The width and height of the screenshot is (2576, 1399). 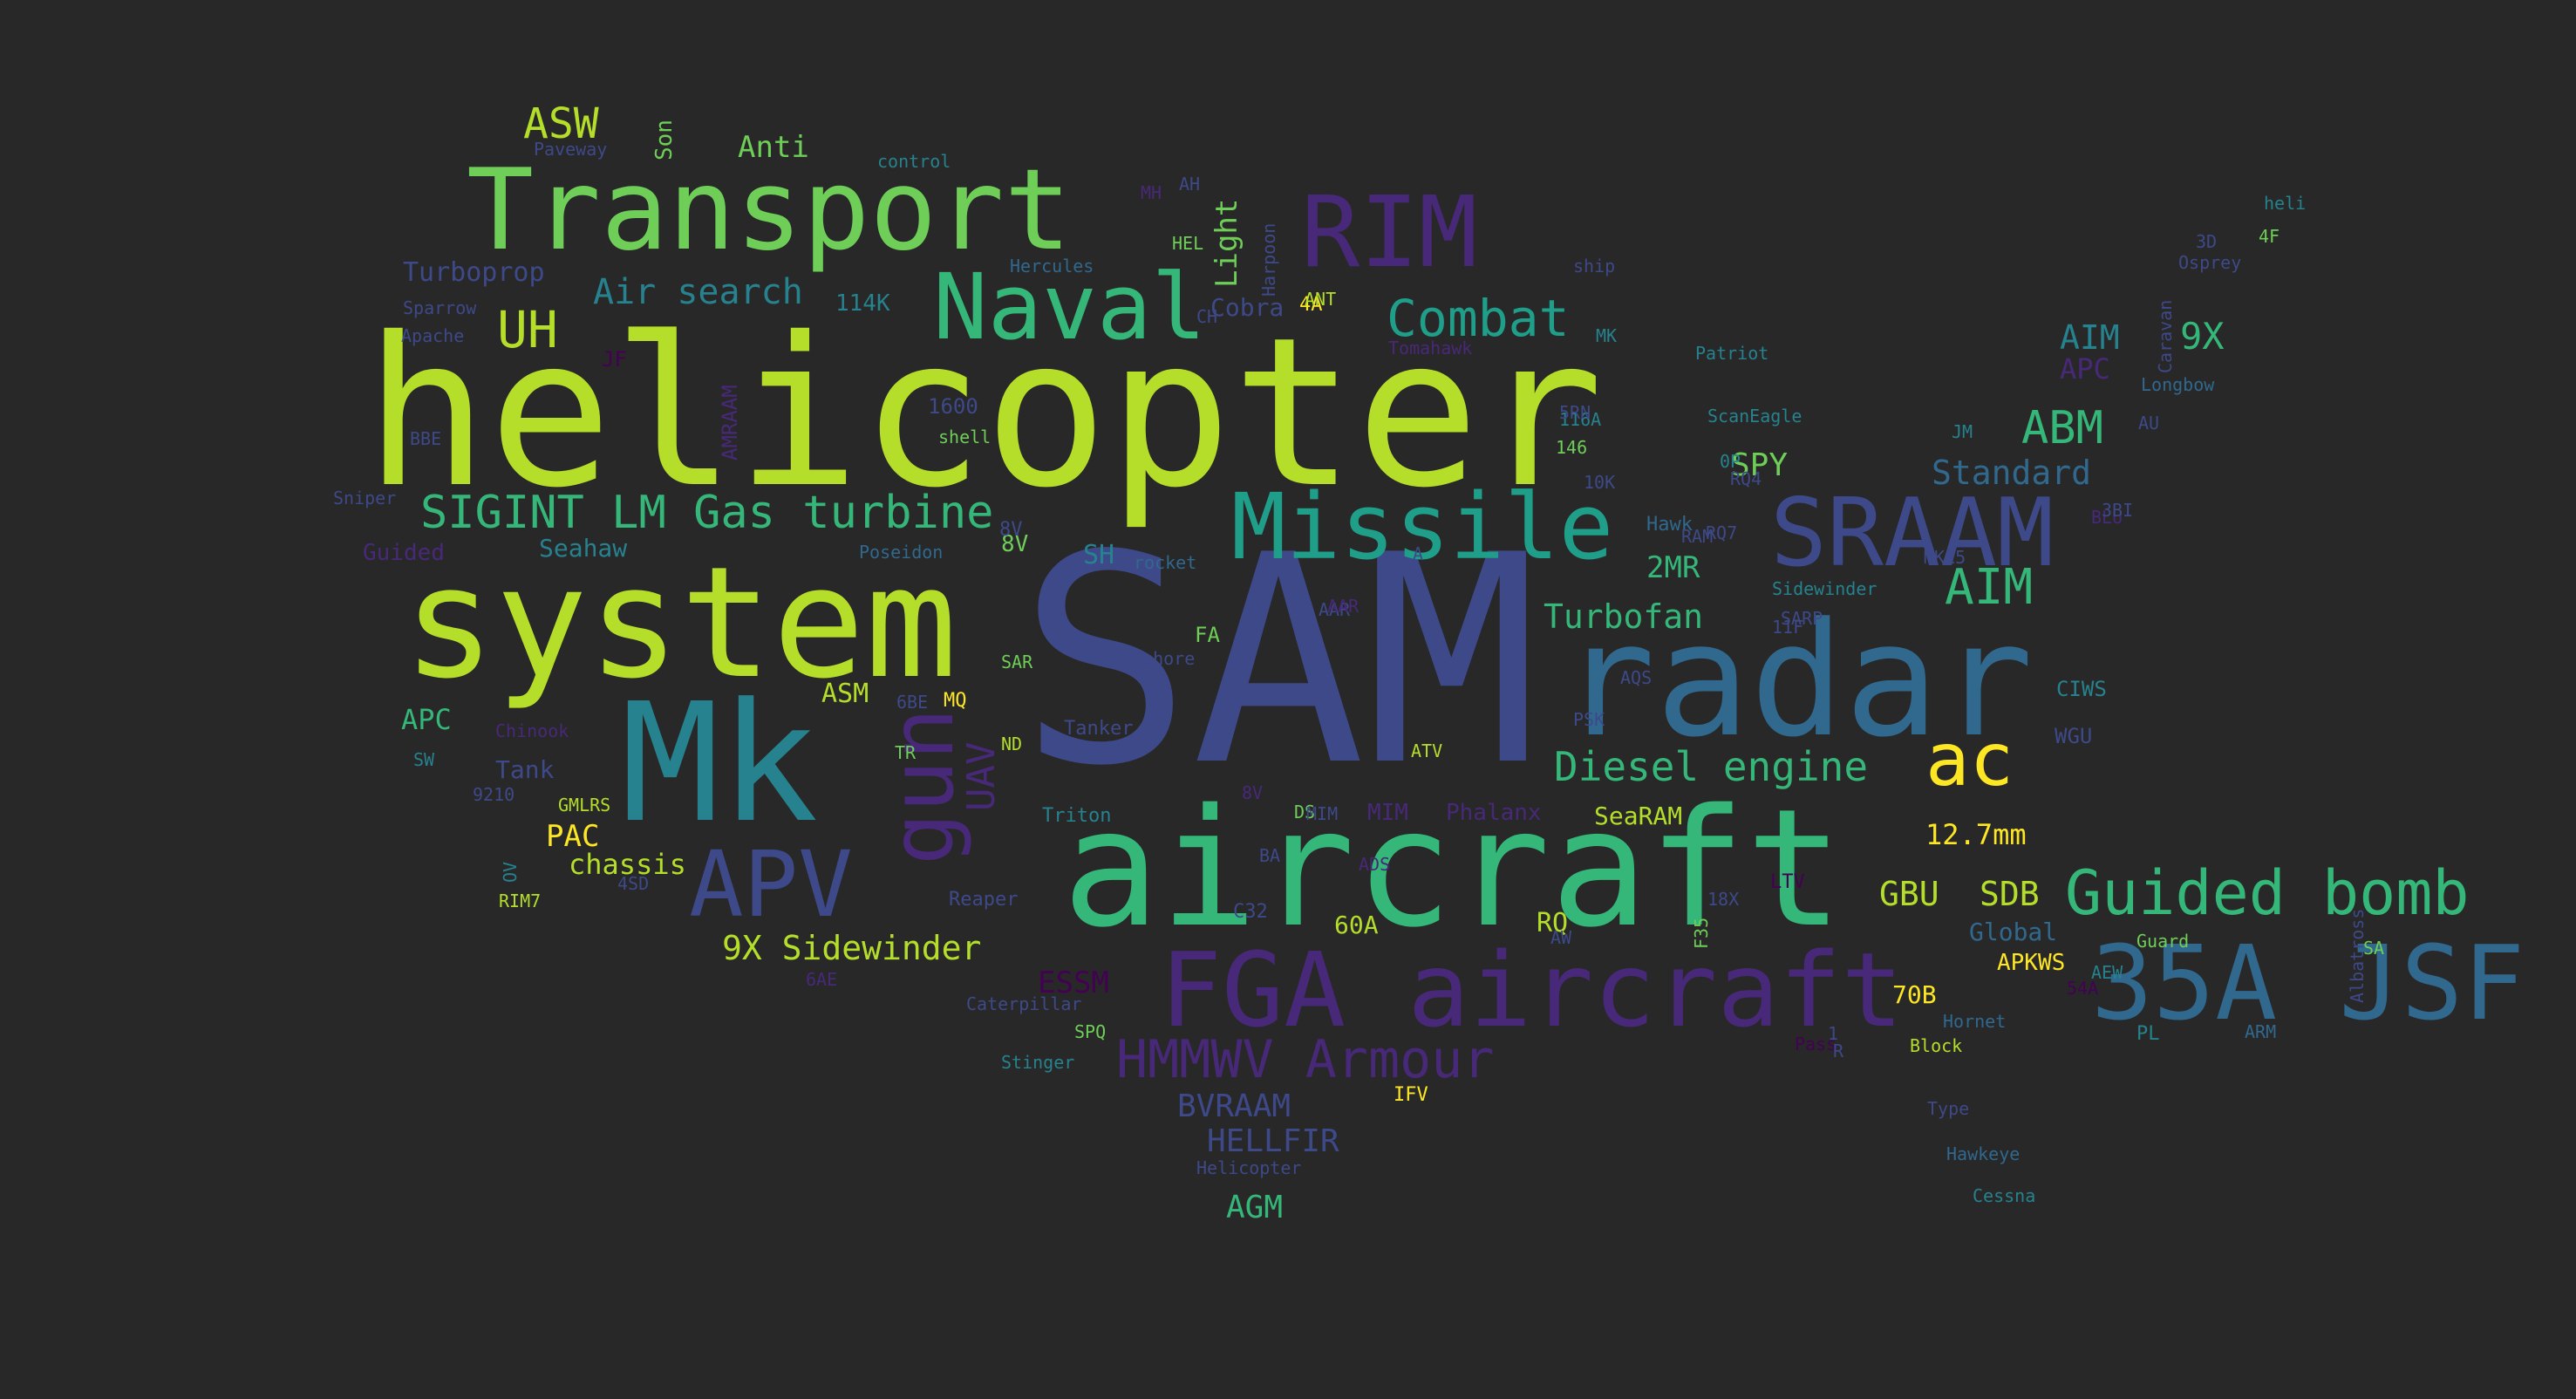 What do you see at coordinates (1453, 868) in the screenshot?
I see `word-aircraft: aircraft` at bounding box center [1453, 868].